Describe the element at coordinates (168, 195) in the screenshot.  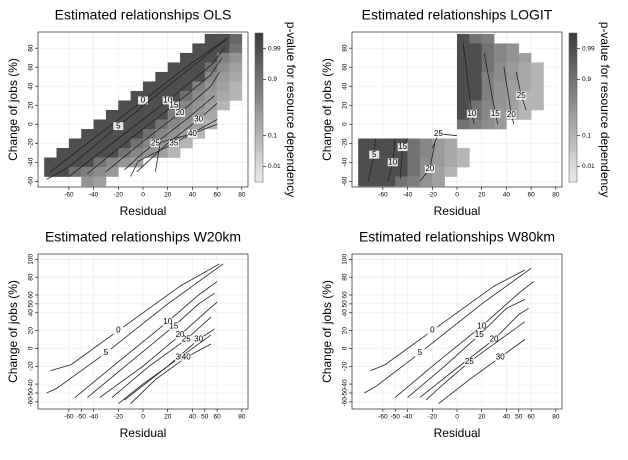
I see `x-tick-label: 20` at that location.